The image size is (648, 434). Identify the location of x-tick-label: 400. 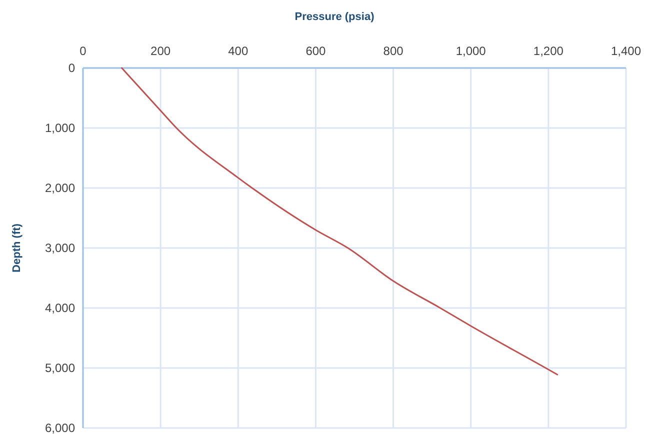
(238, 51).